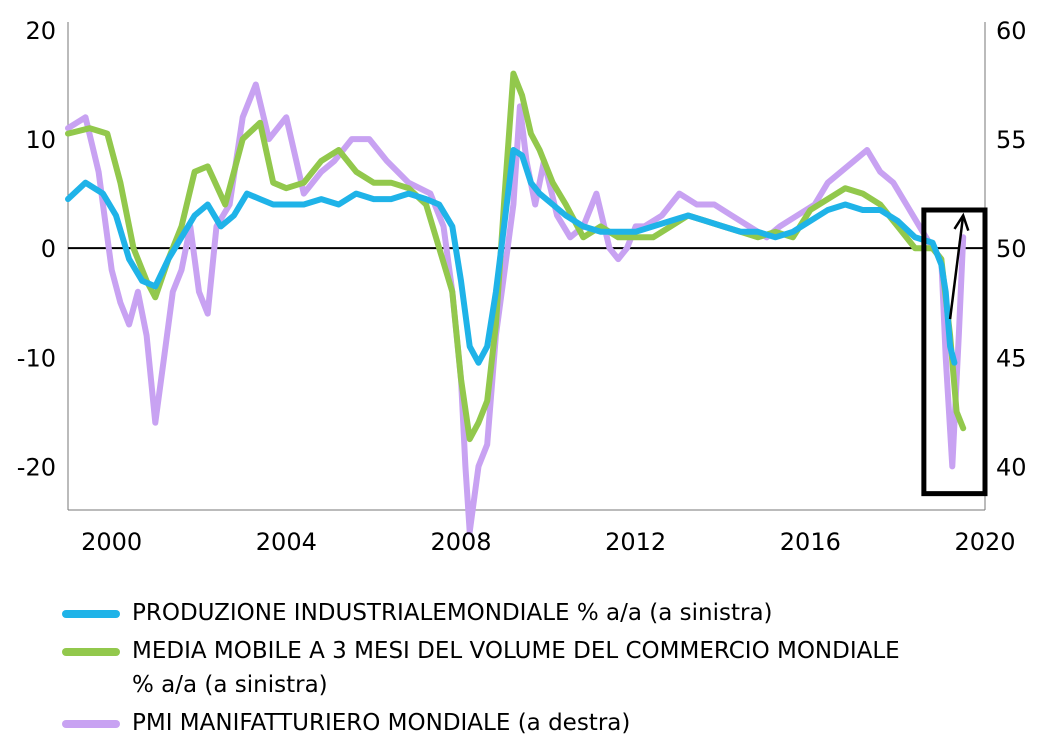 The image size is (1047, 750). What do you see at coordinates (810, 542) in the screenshot?
I see `x-tick-label: 2016` at bounding box center [810, 542].